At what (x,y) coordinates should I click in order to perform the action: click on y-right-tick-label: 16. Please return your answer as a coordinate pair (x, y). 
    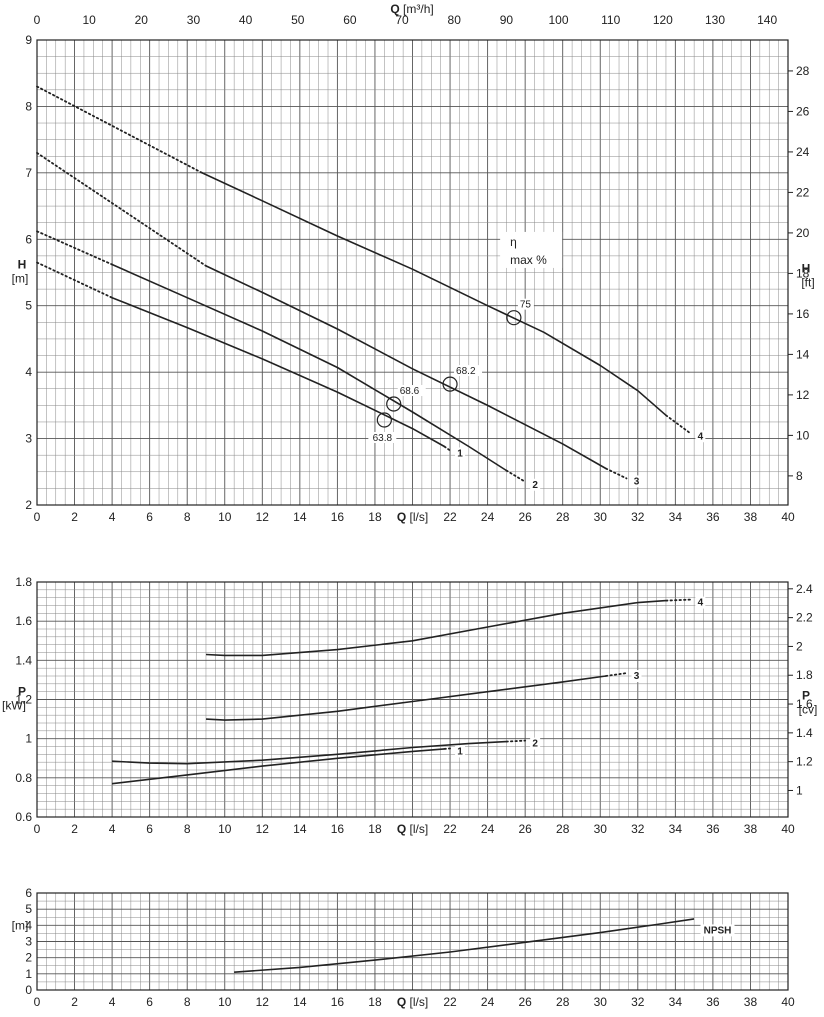
    Looking at the image, I should click on (803, 314).